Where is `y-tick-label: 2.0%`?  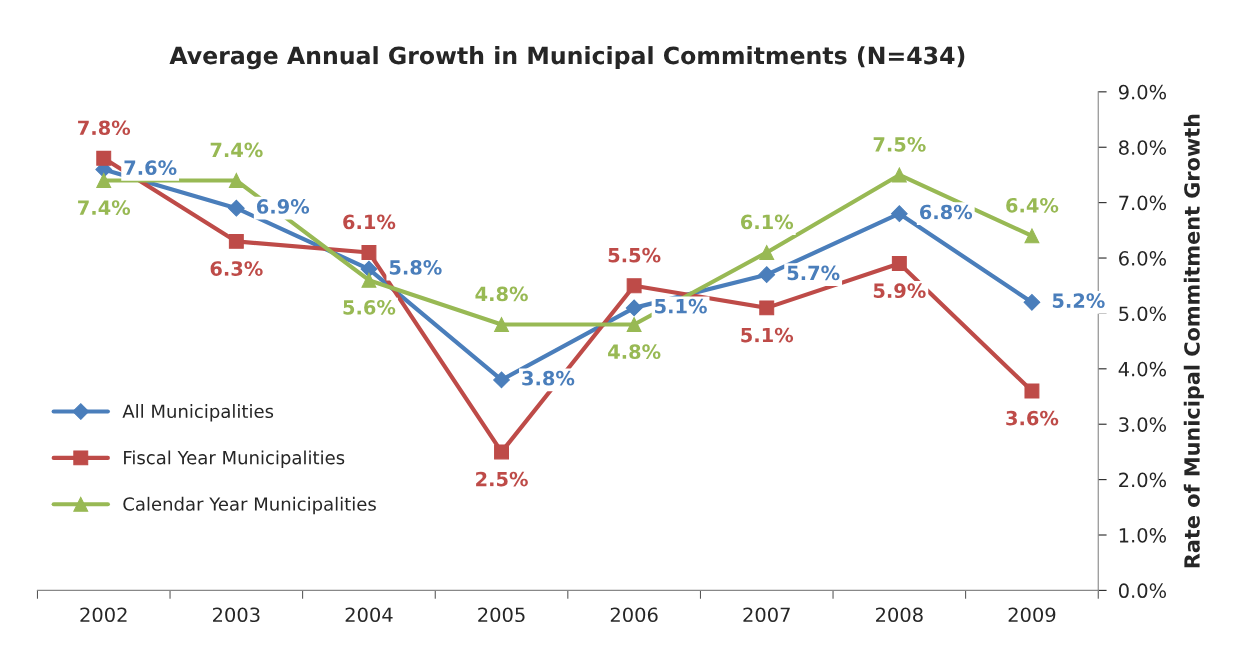 y-tick-label: 2.0% is located at coordinates (1143, 480).